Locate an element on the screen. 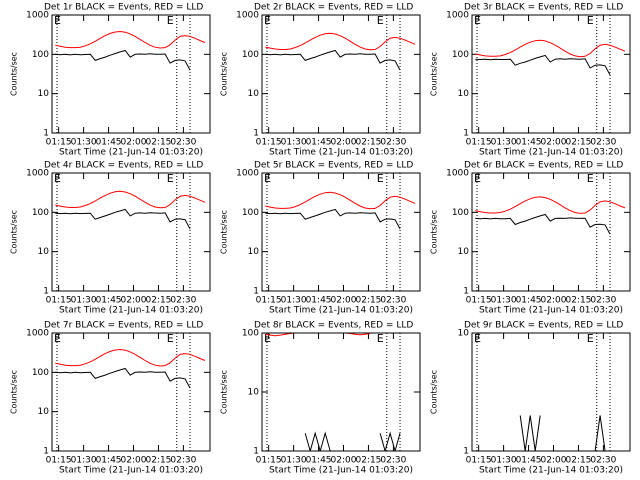 This screenshot has width=640, height=480. panel-title: Det 6r BLACK = Events, RED = LLD is located at coordinates (543, 166).